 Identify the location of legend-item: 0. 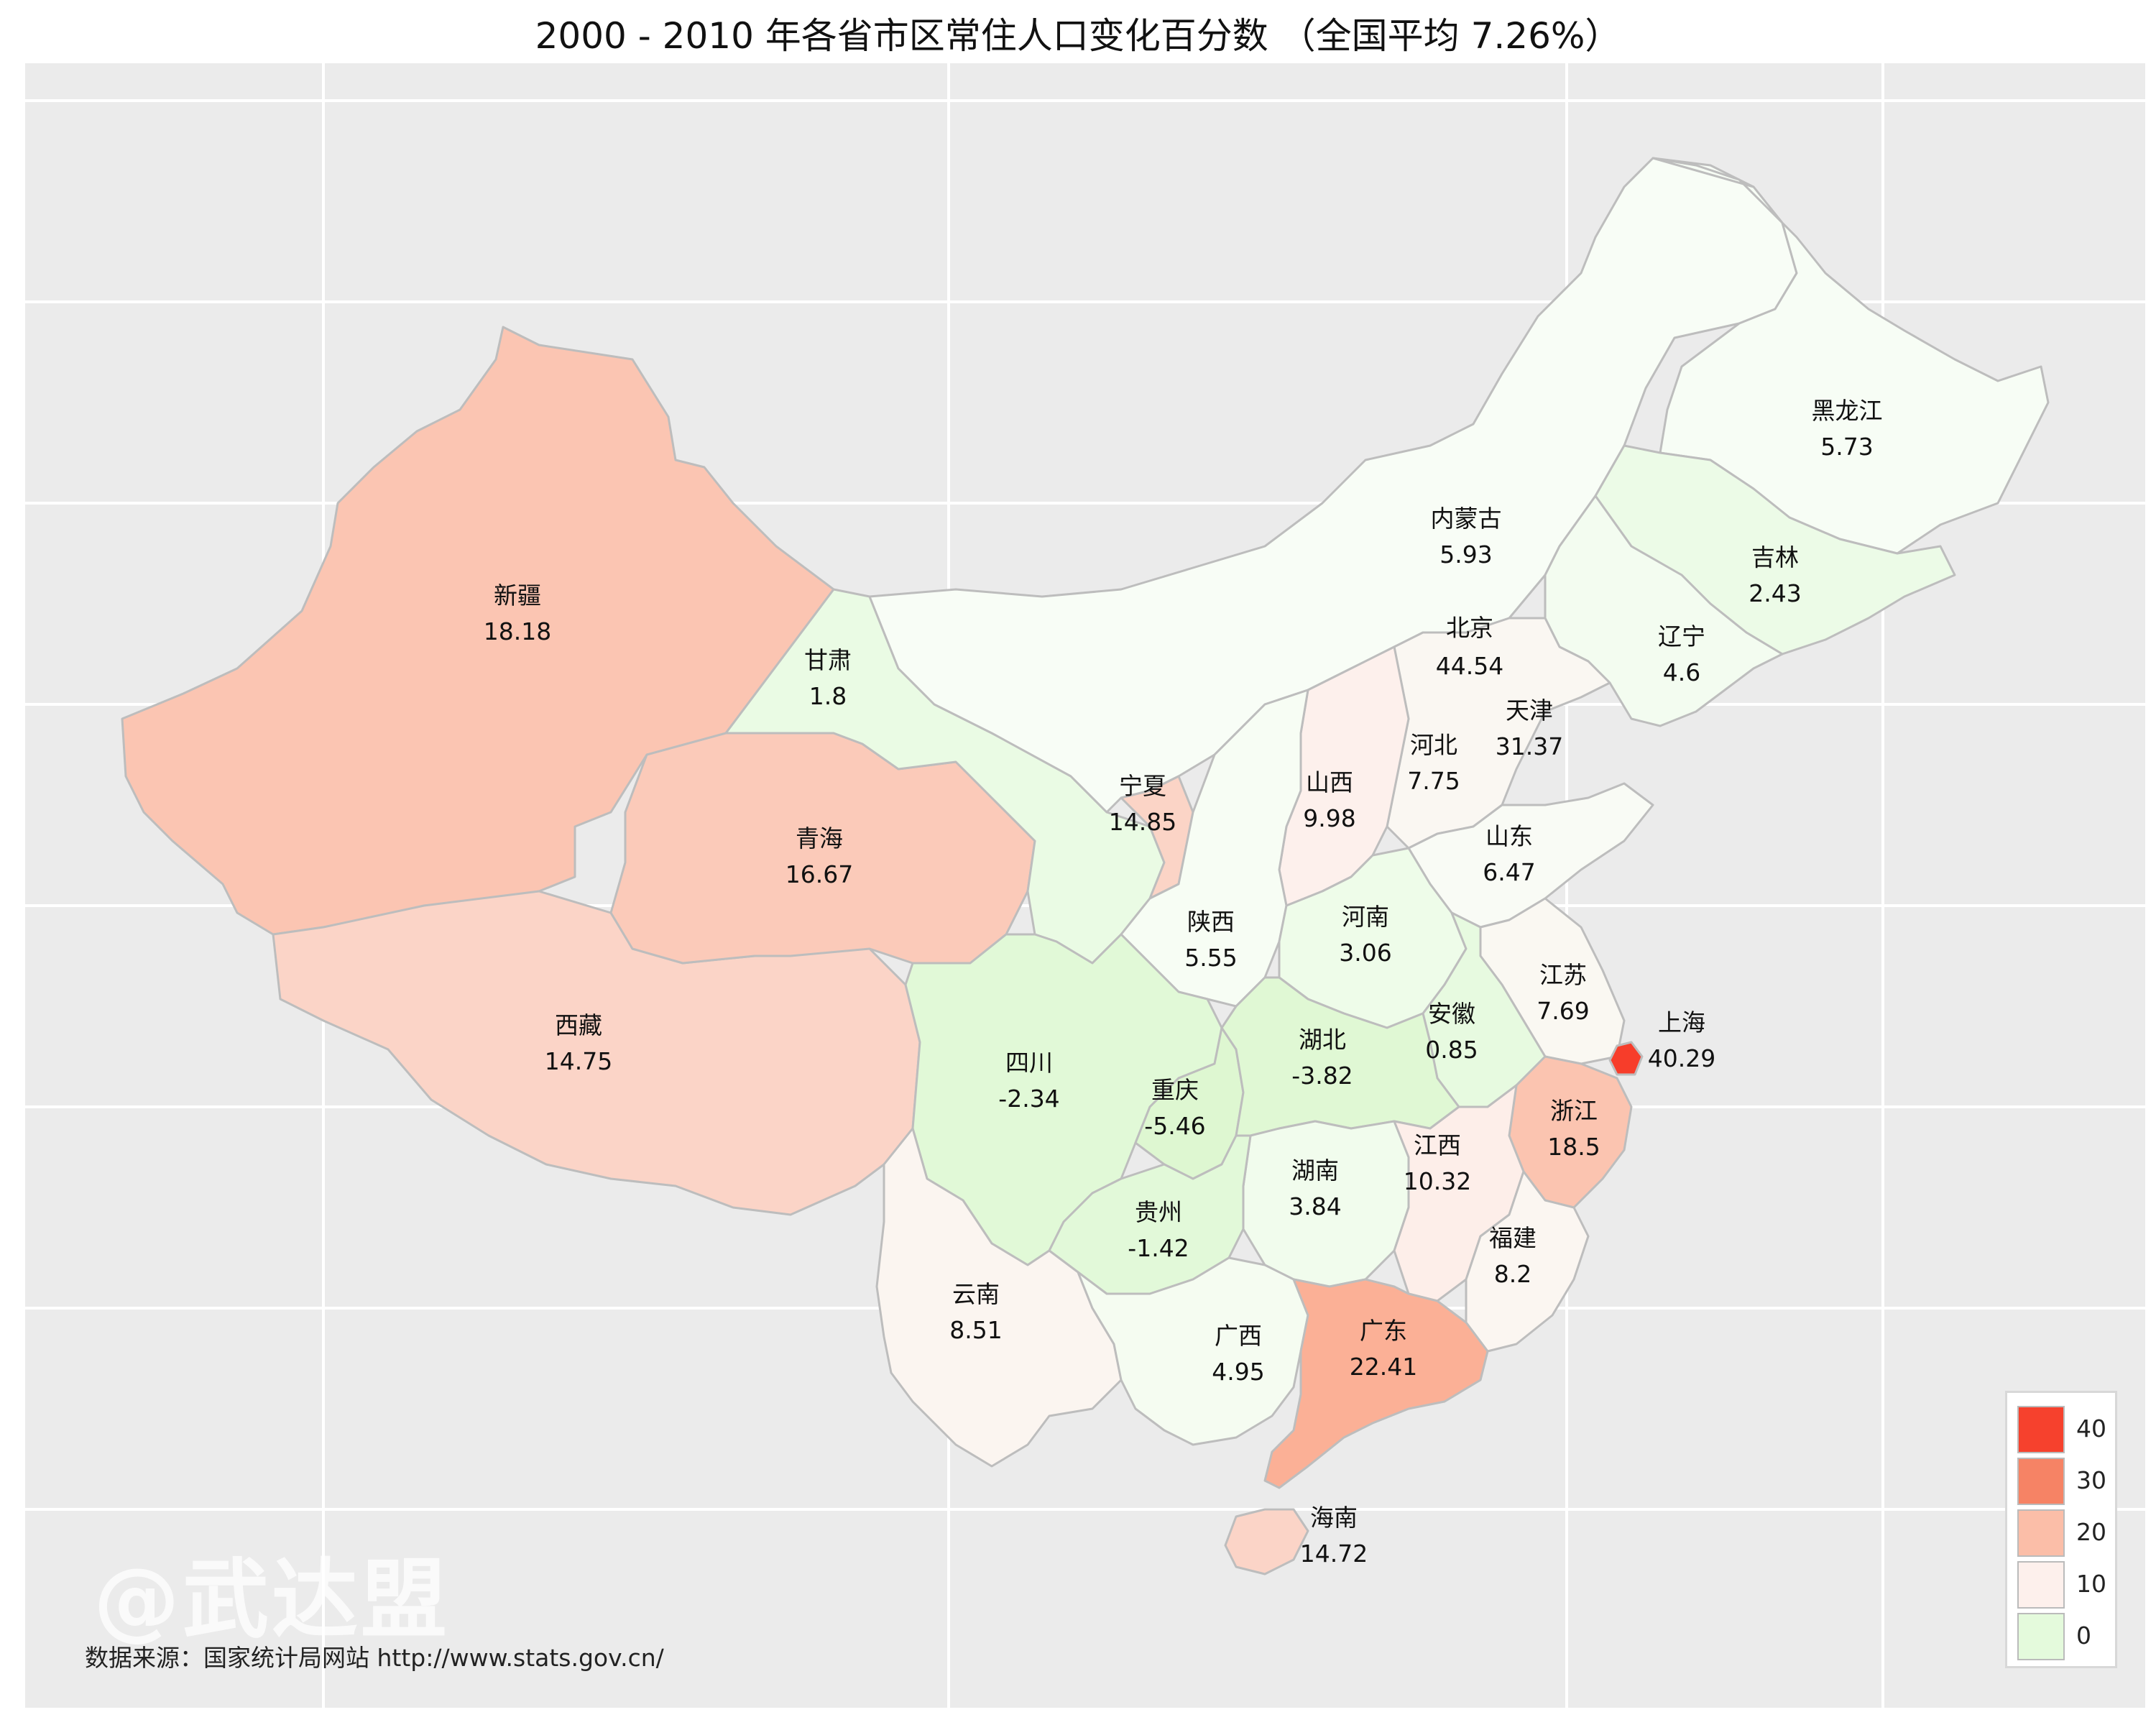
(2064, 1636).